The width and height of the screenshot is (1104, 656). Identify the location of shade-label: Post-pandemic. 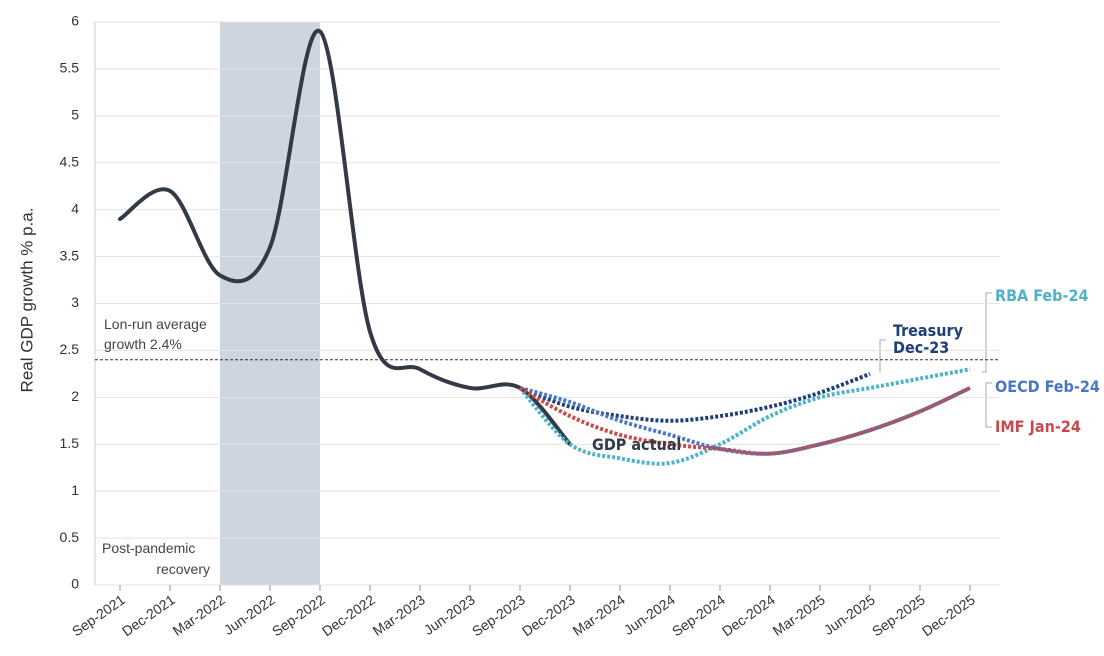
(149, 548).